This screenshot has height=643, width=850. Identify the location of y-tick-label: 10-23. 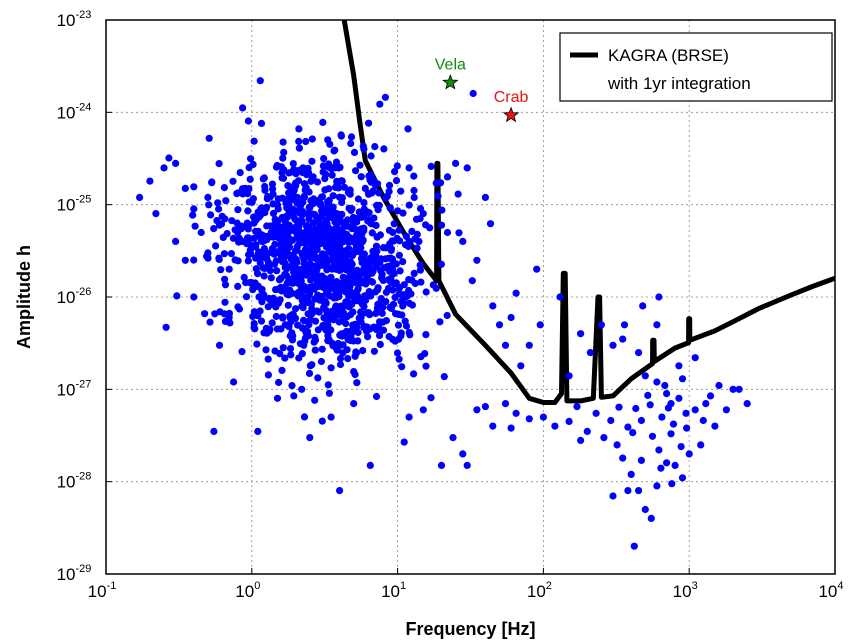
(74, 19).